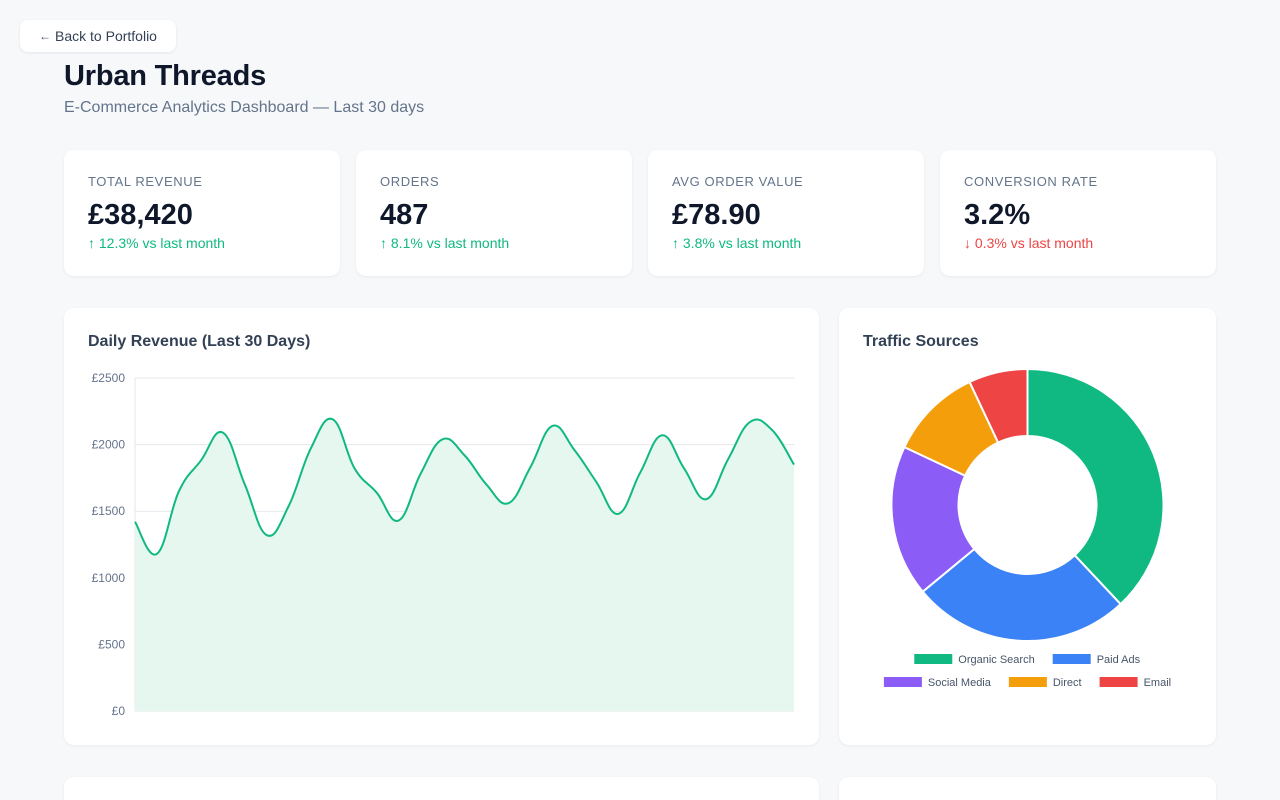  What do you see at coordinates (494, 213) in the screenshot?
I see `kpi-card-orders: Orders 487 ↑ 8.1% vs last month` at bounding box center [494, 213].